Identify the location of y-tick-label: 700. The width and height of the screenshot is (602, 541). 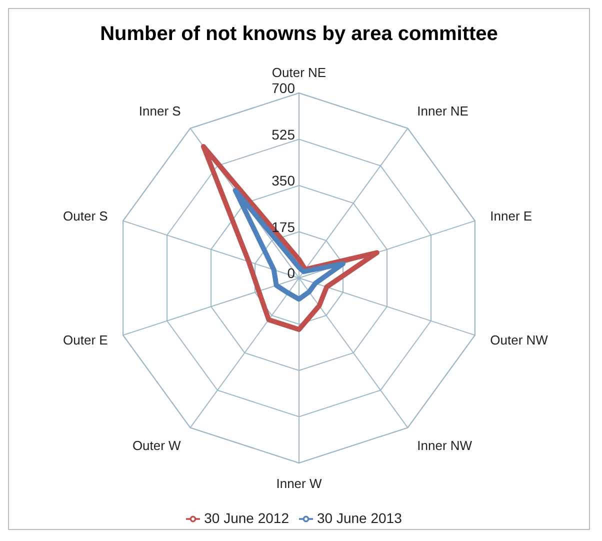
(284, 88).